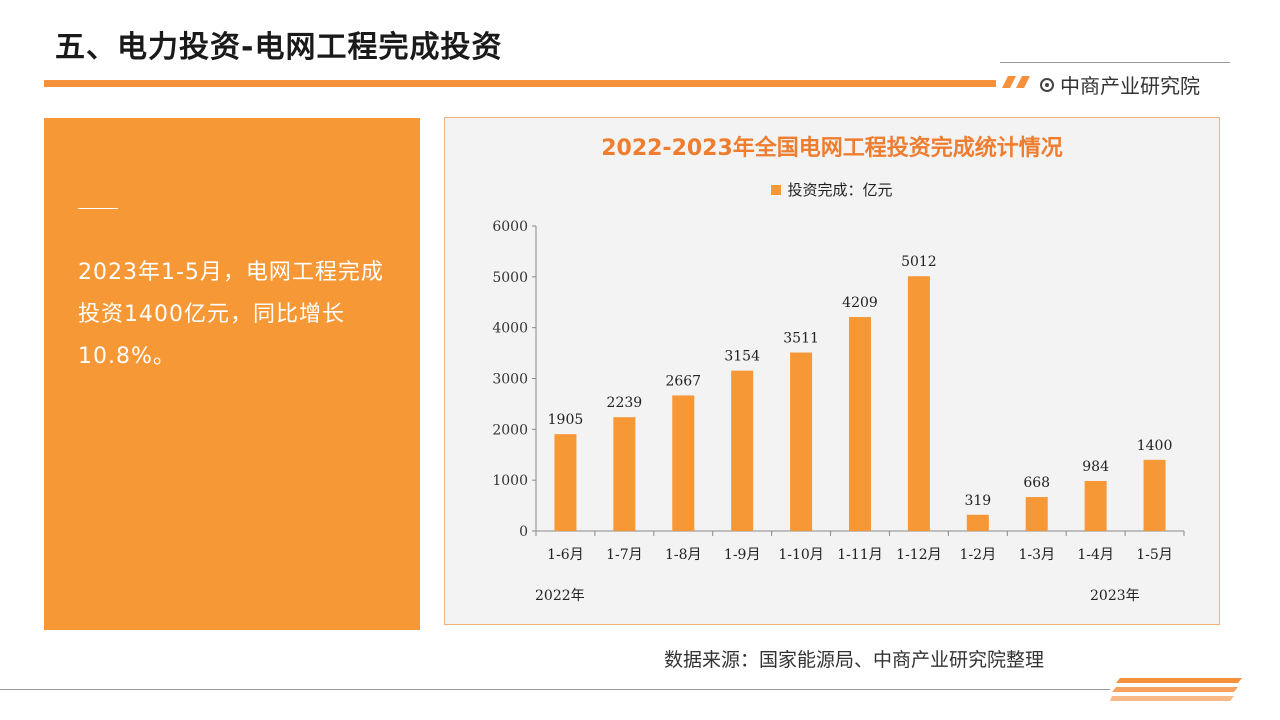  What do you see at coordinates (683, 381) in the screenshot?
I see `data-label: 2667` at bounding box center [683, 381].